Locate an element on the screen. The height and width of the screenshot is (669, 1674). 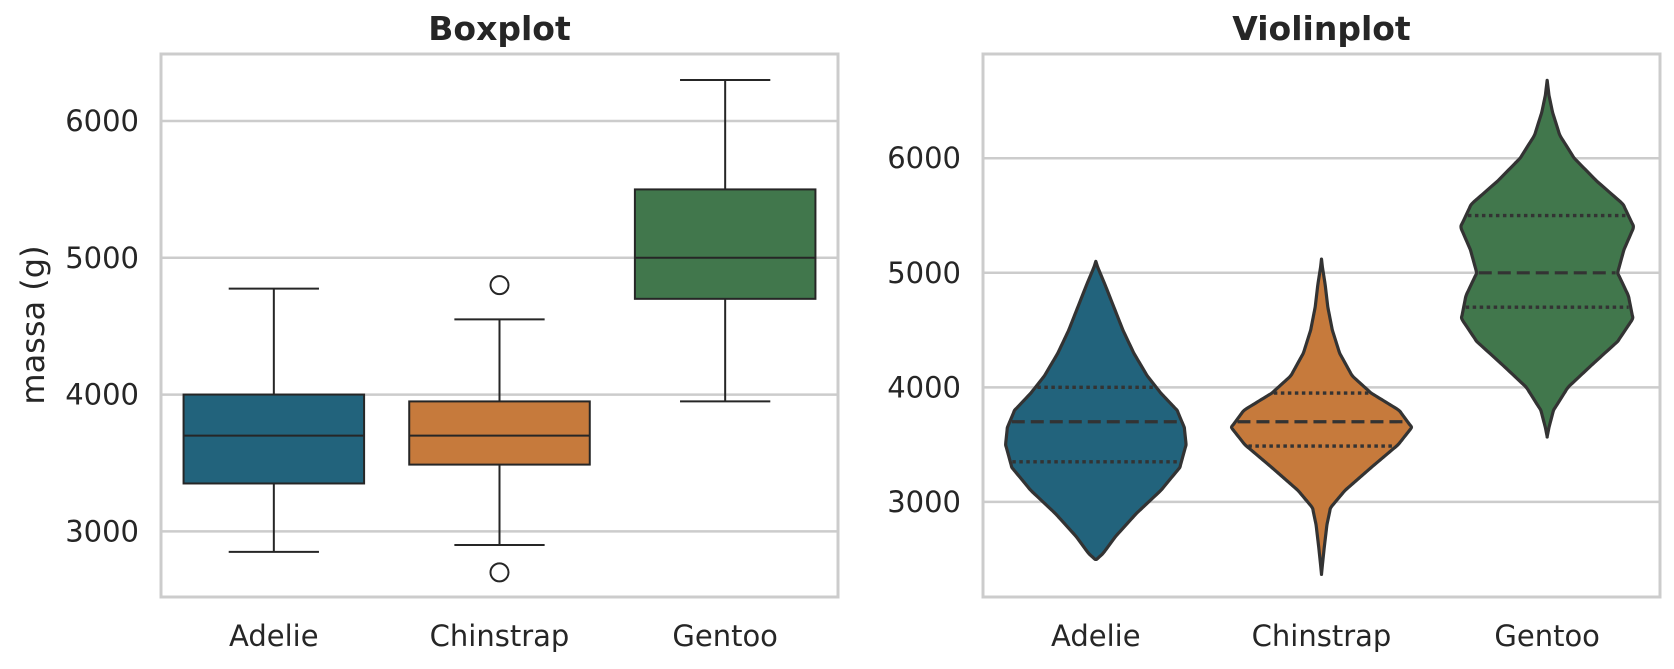
violinplot-title: Violinplot is located at coordinates (1321, 28).